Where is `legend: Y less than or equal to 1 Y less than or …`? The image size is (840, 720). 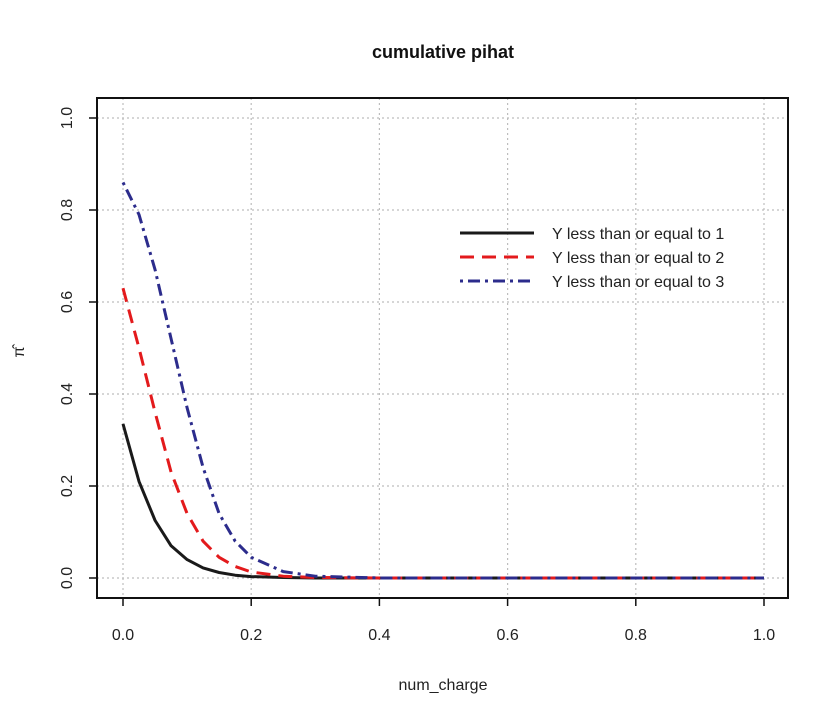
legend: Y less than or equal to 1 Y less than or … is located at coordinates (592, 258).